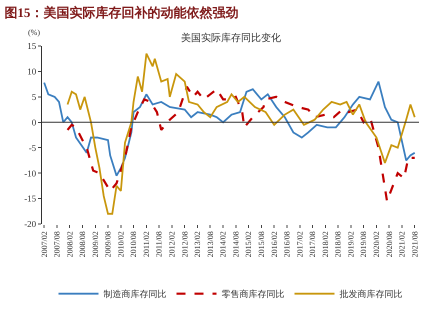 The image size is (441, 320). I want to click on x-tick-label: 2011/02, so click(147, 244).